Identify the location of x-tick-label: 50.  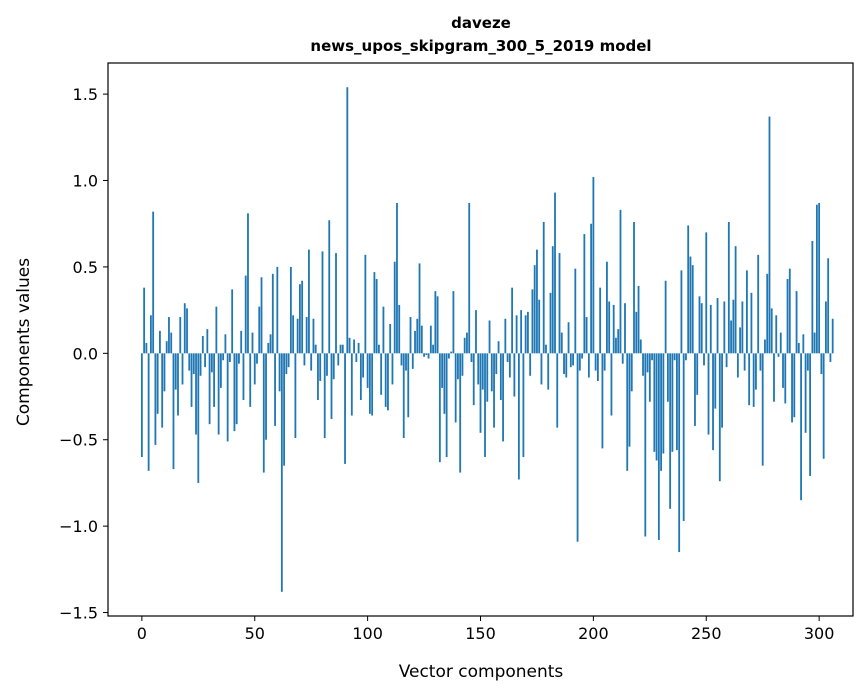
(255, 633).